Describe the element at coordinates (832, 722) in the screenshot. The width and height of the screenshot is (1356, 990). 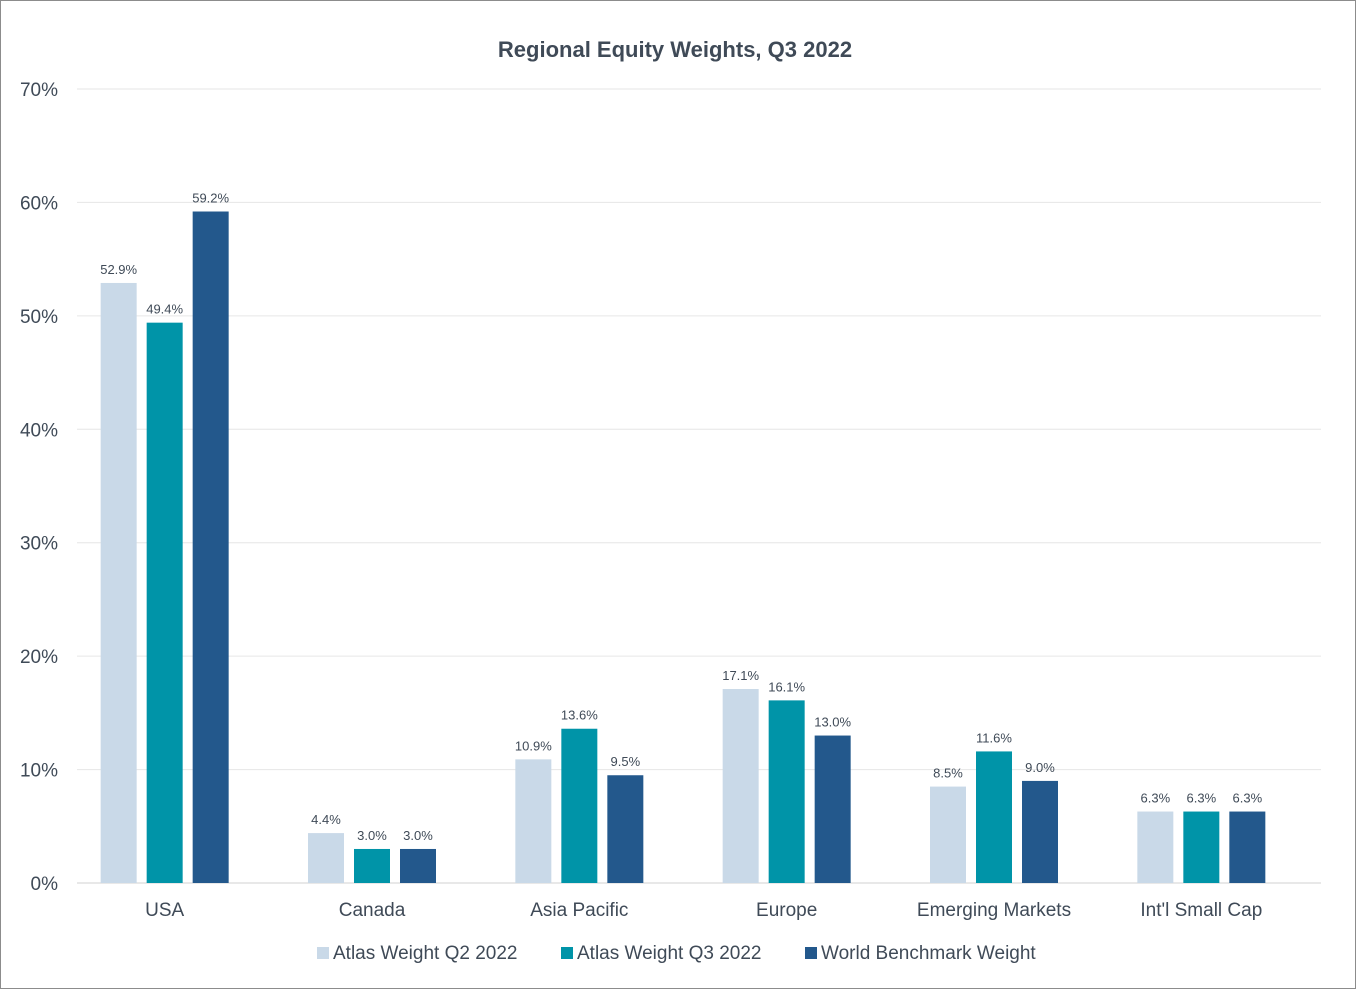
I see `data-label: 13.0%` at that location.